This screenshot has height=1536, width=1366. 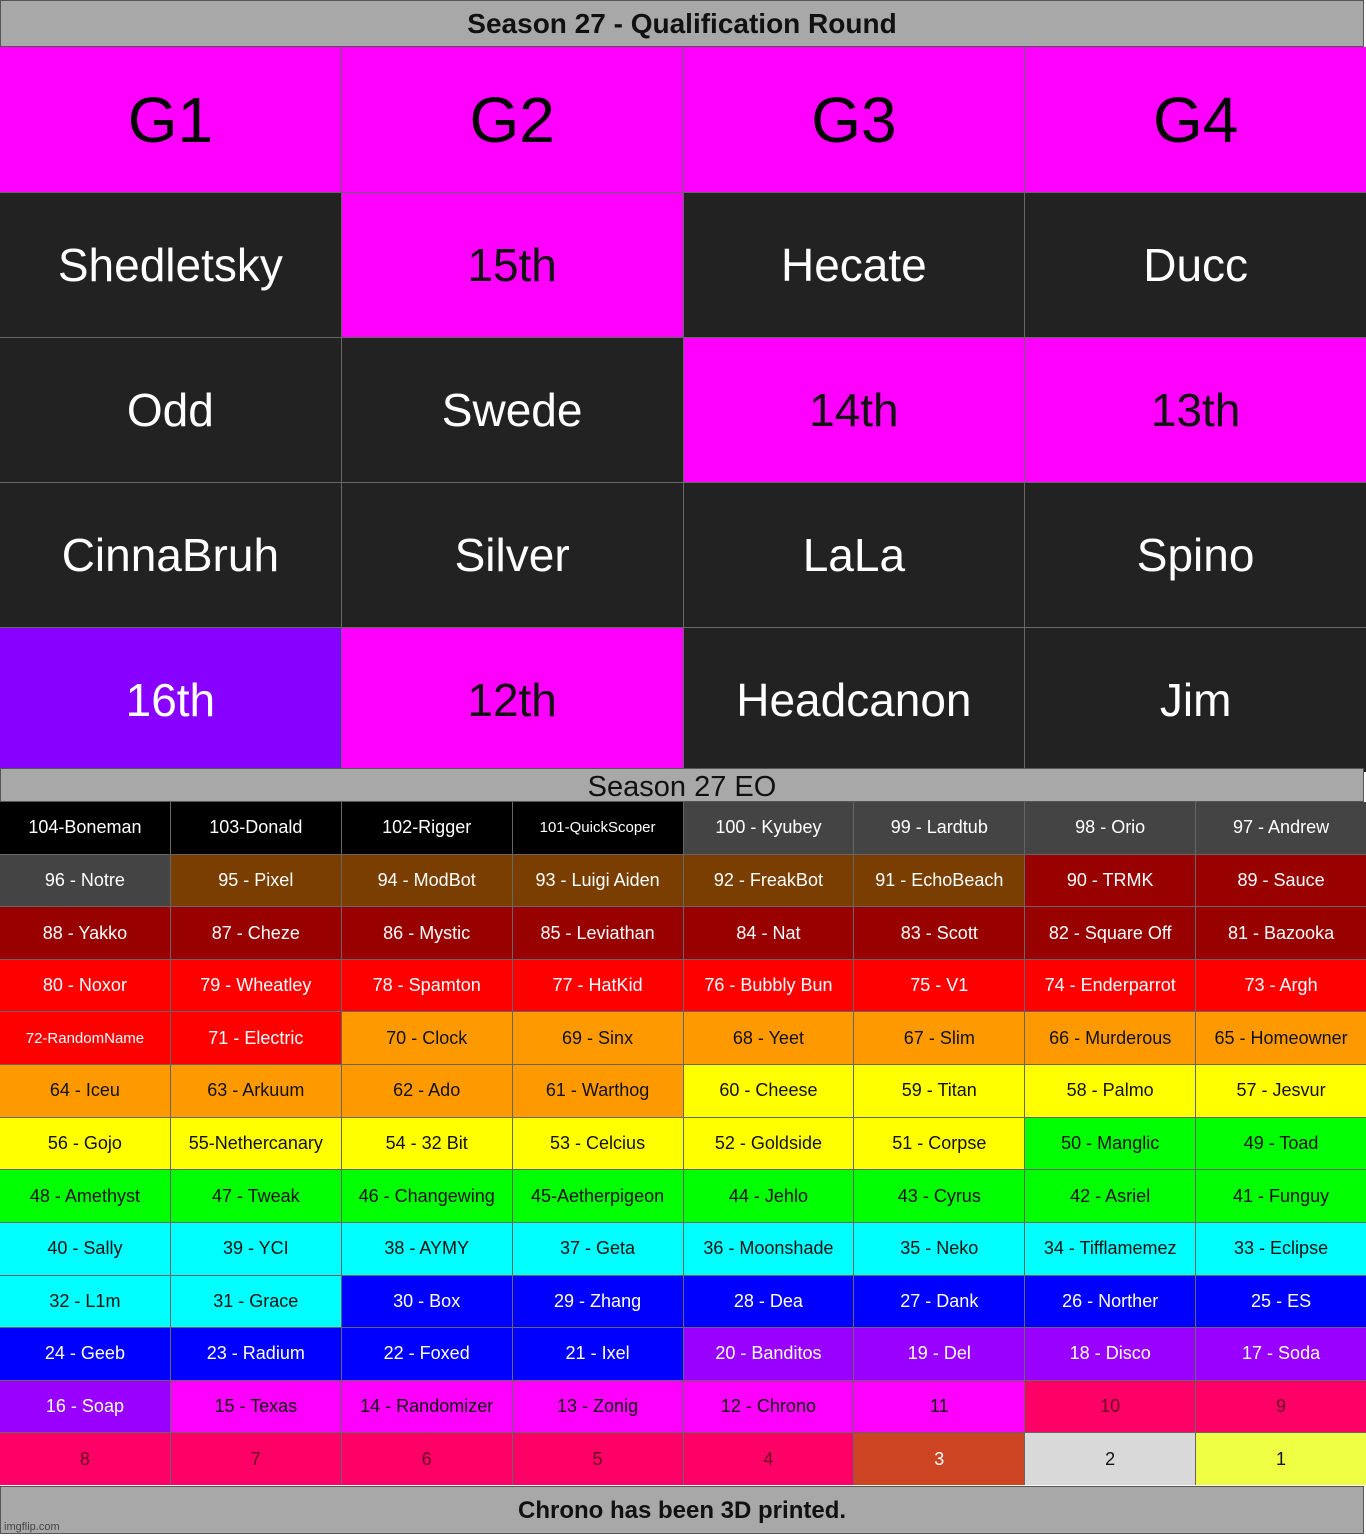 What do you see at coordinates (854, 410) in the screenshot?
I see `qualification-cell: 14th` at bounding box center [854, 410].